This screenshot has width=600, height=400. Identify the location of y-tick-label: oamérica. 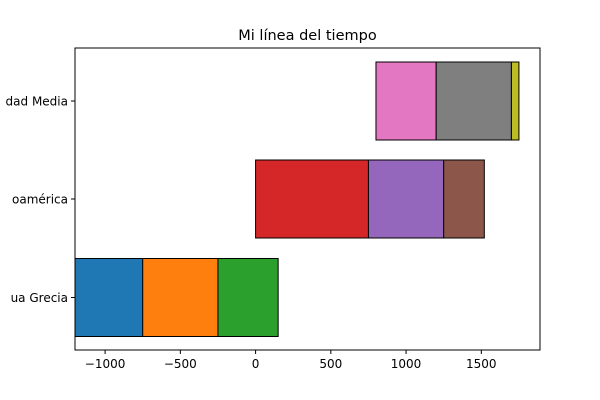
(40, 200).